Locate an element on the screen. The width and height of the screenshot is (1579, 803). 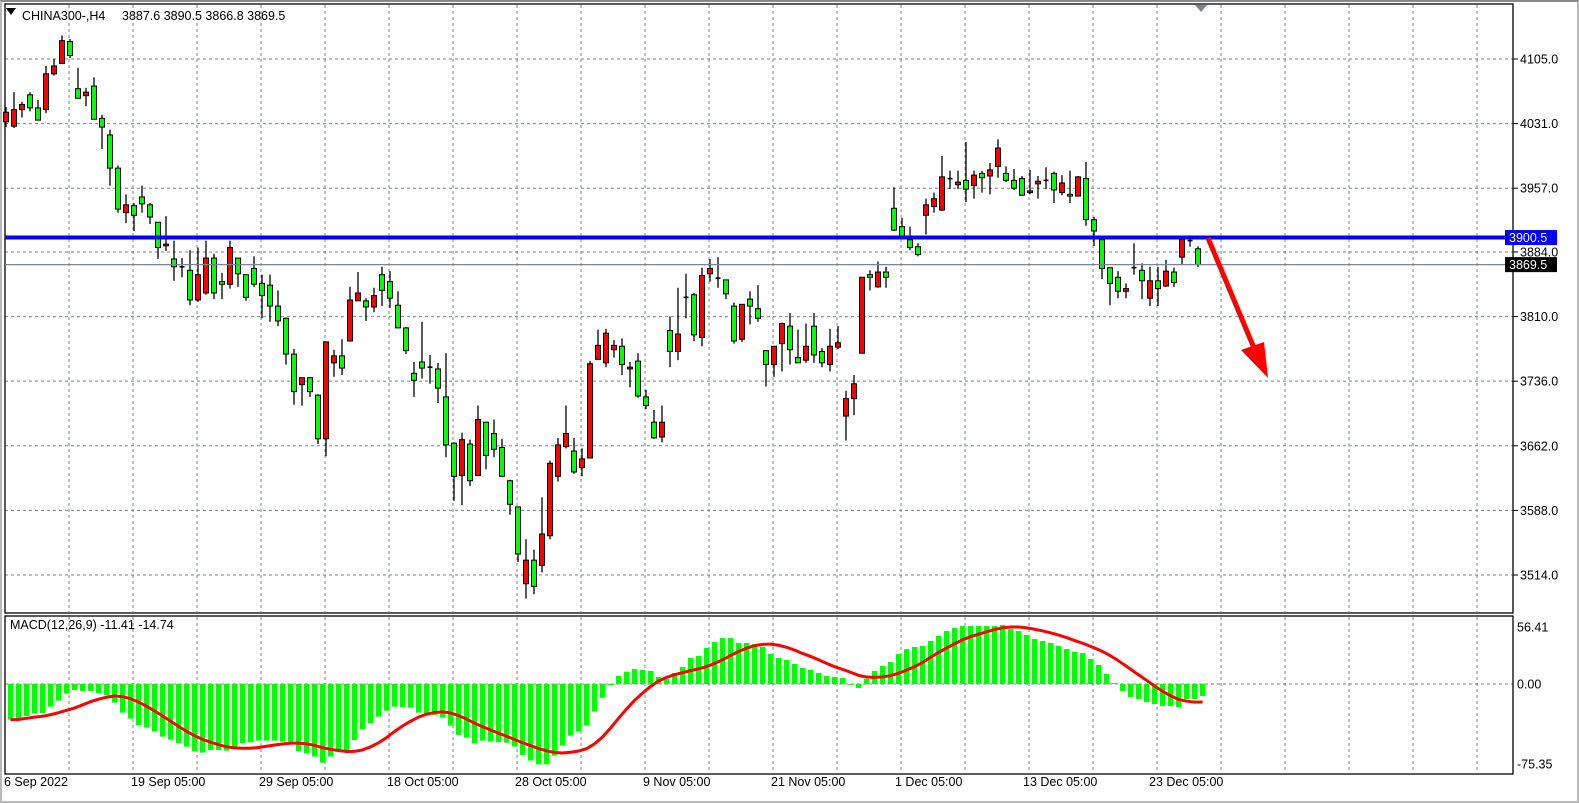
symbol-label: CHINA300-,H4 is located at coordinates (63, 16).